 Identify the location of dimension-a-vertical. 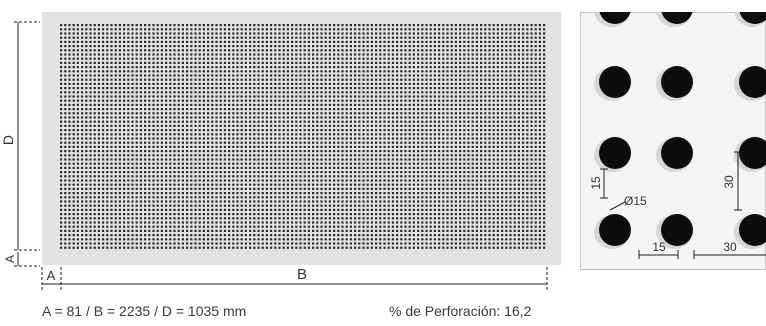
(27, 259).